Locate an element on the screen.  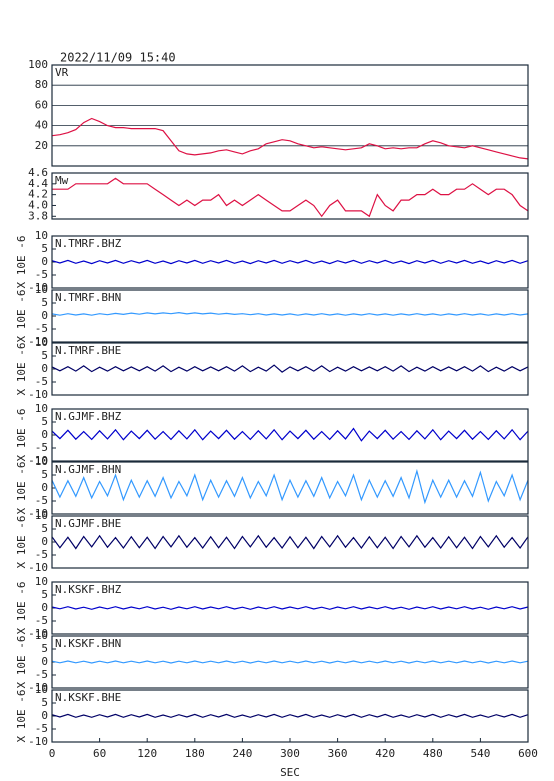
x-tick-label: 120 is located at coordinates (147, 753).